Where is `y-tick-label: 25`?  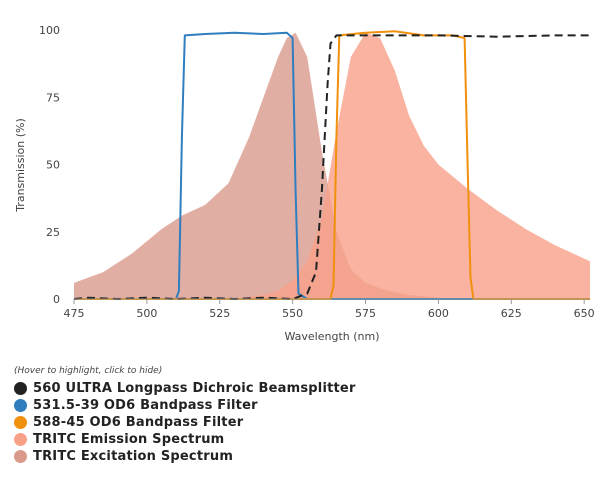
y-tick-label: 25 is located at coordinates (53, 232).